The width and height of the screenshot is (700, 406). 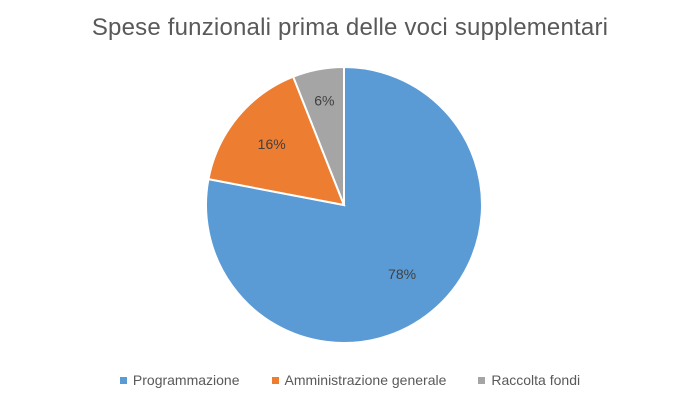 I want to click on legend-swatch-amministrazione-generale, so click(x=275, y=380).